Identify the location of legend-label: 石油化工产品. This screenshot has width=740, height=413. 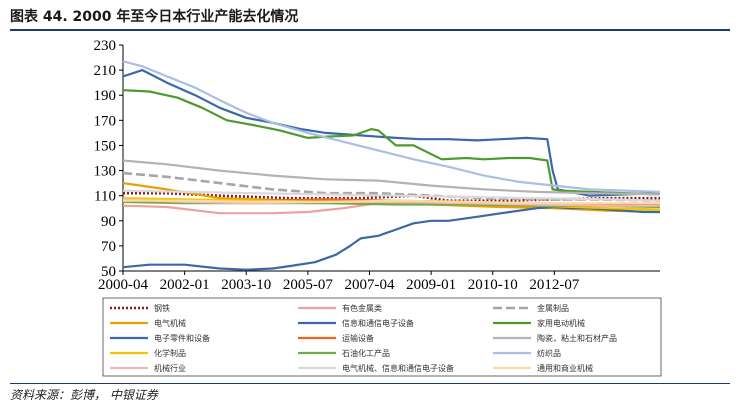
(366, 353).